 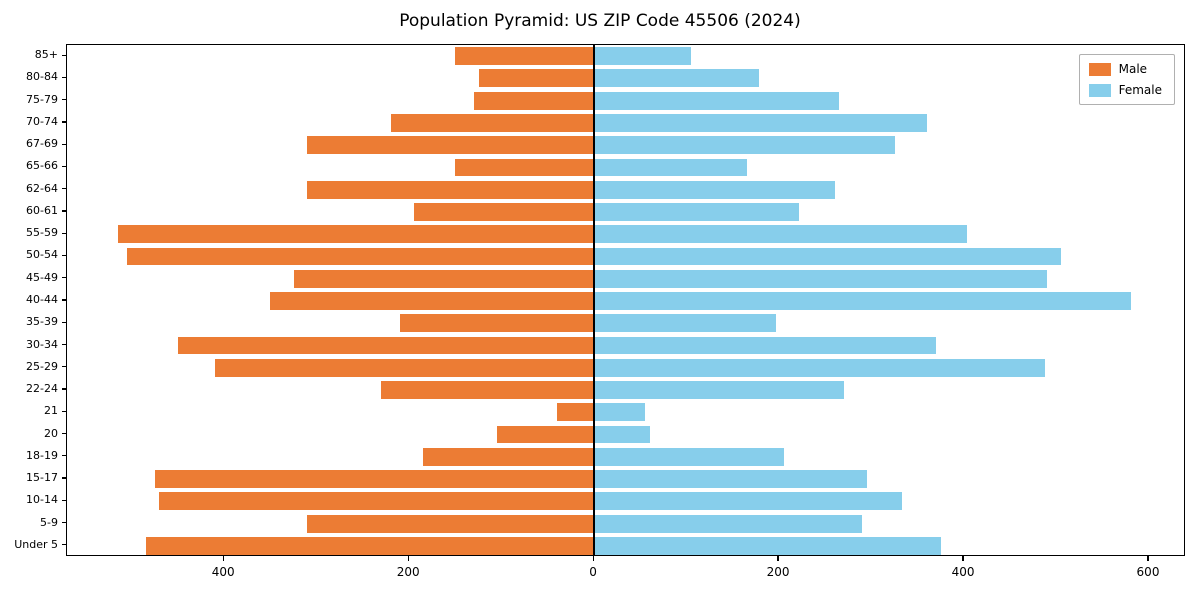 What do you see at coordinates (51, 433) in the screenshot?
I see `y-tick-label: 20` at bounding box center [51, 433].